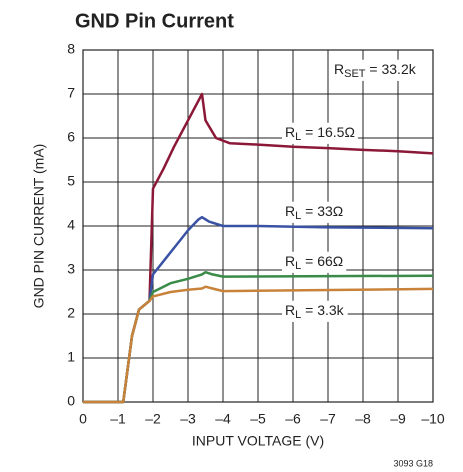  I want to click on x-tick-label: –9, so click(398, 419).